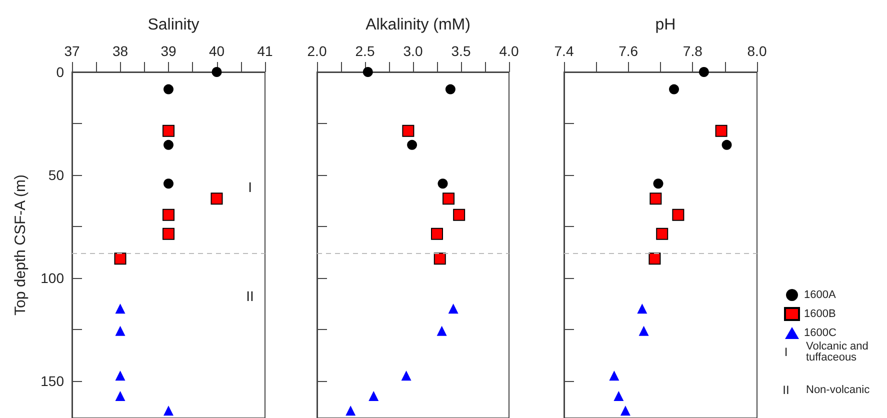 Image resolution: width=887 pixels, height=418 pixels. Describe the element at coordinates (72, 51) in the screenshot. I see `x-tick-label: 37` at that location.